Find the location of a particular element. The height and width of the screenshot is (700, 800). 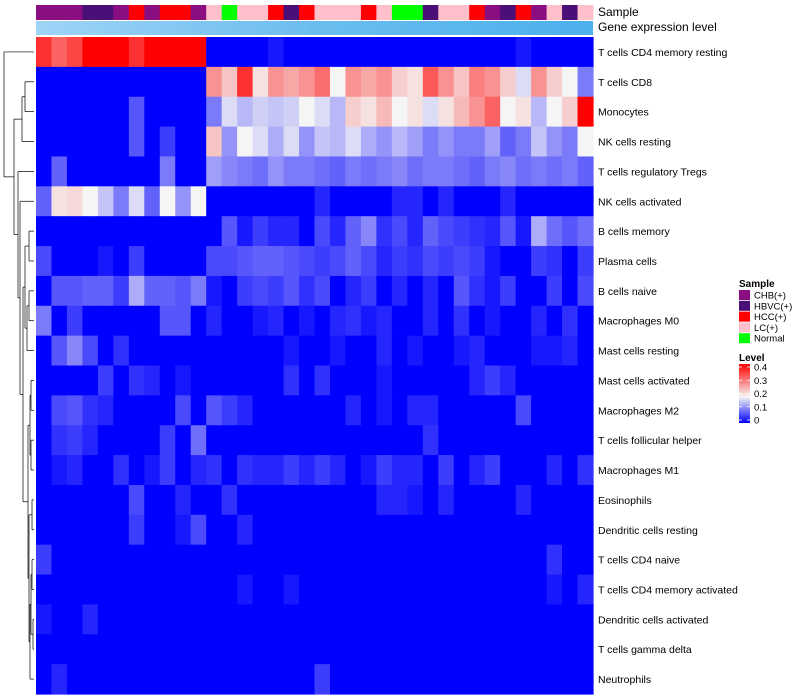

row-label: NK cells resting is located at coordinates (634, 143).